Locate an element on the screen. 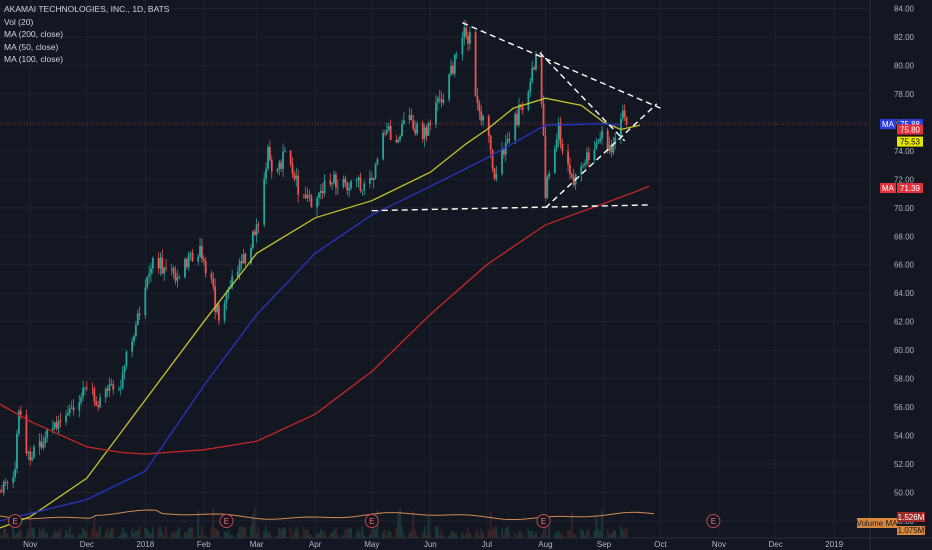 The height and width of the screenshot is (550, 932). vol-ma-label: Volume MA is located at coordinates (878, 523).